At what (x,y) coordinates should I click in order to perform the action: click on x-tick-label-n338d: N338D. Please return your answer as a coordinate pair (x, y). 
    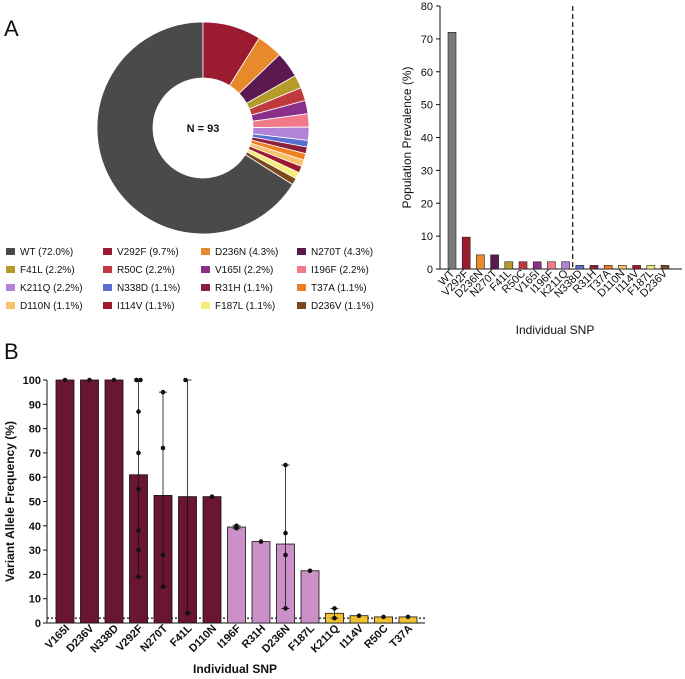
    Looking at the image, I should click on (104, 639).